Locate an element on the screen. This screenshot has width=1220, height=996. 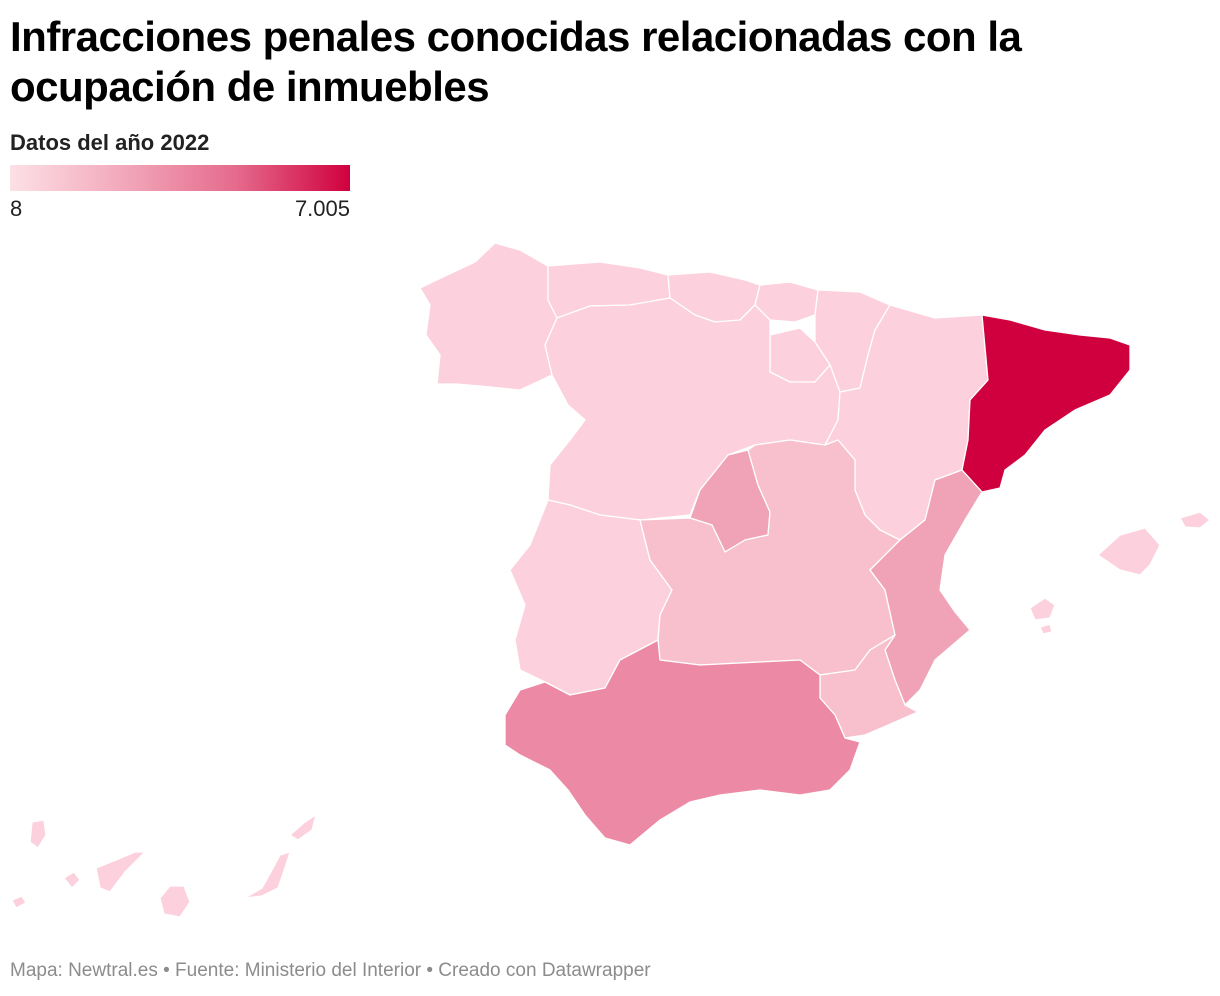
region-formentera is located at coordinates (1046, 629).